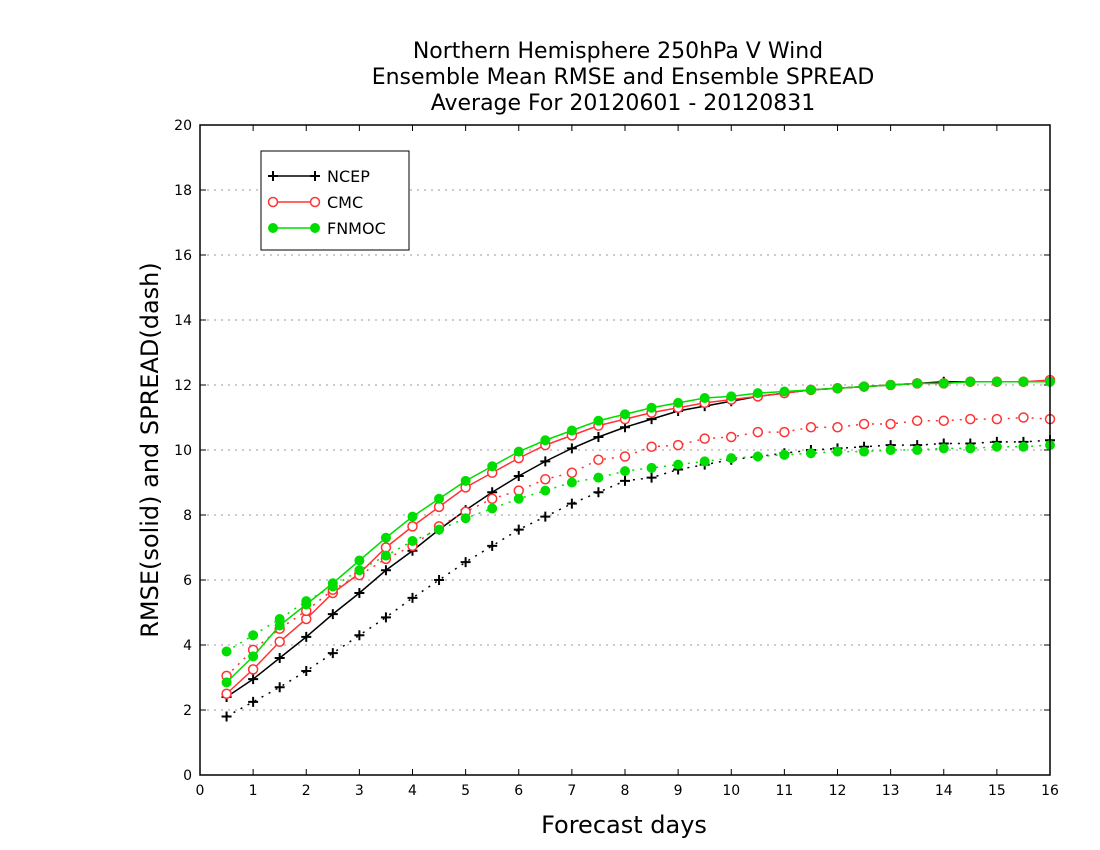 The height and width of the screenshot is (850, 1100). Describe the element at coordinates (465, 791) in the screenshot. I see `x-tick-label: 5` at that location.